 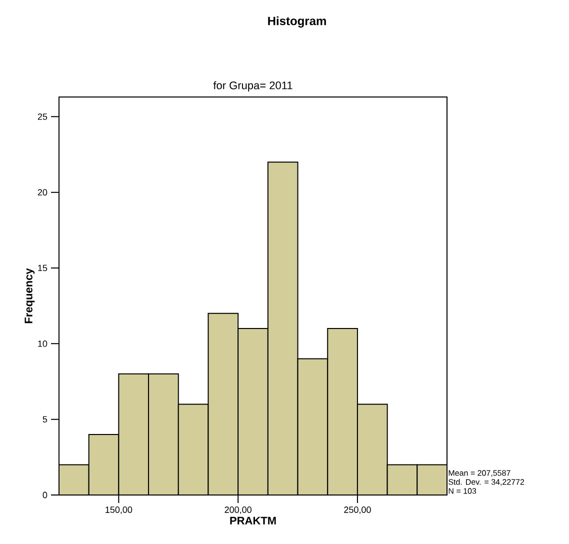 What do you see at coordinates (479, 473) in the screenshot?
I see `text: Mean = 207,5587` at bounding box center [479, 473].